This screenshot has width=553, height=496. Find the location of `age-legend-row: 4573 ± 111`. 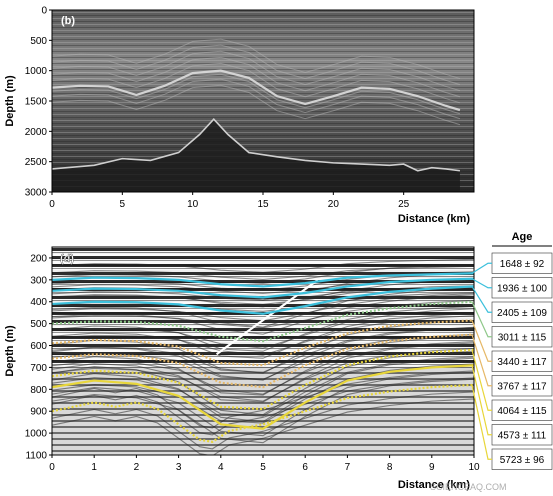

age-legend-row: 4573 ± 111 is located at coordinates (512, 405).